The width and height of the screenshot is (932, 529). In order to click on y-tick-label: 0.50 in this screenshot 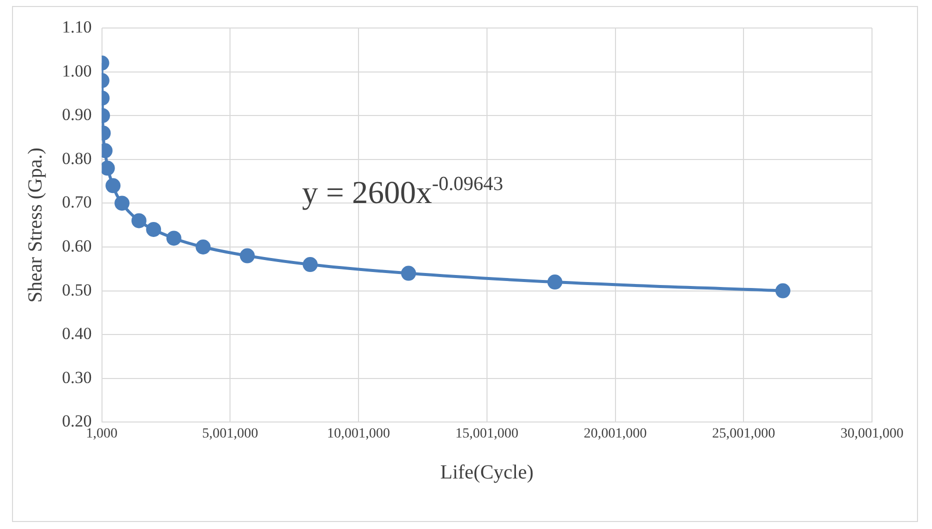, I will do `click(77, 290)`.